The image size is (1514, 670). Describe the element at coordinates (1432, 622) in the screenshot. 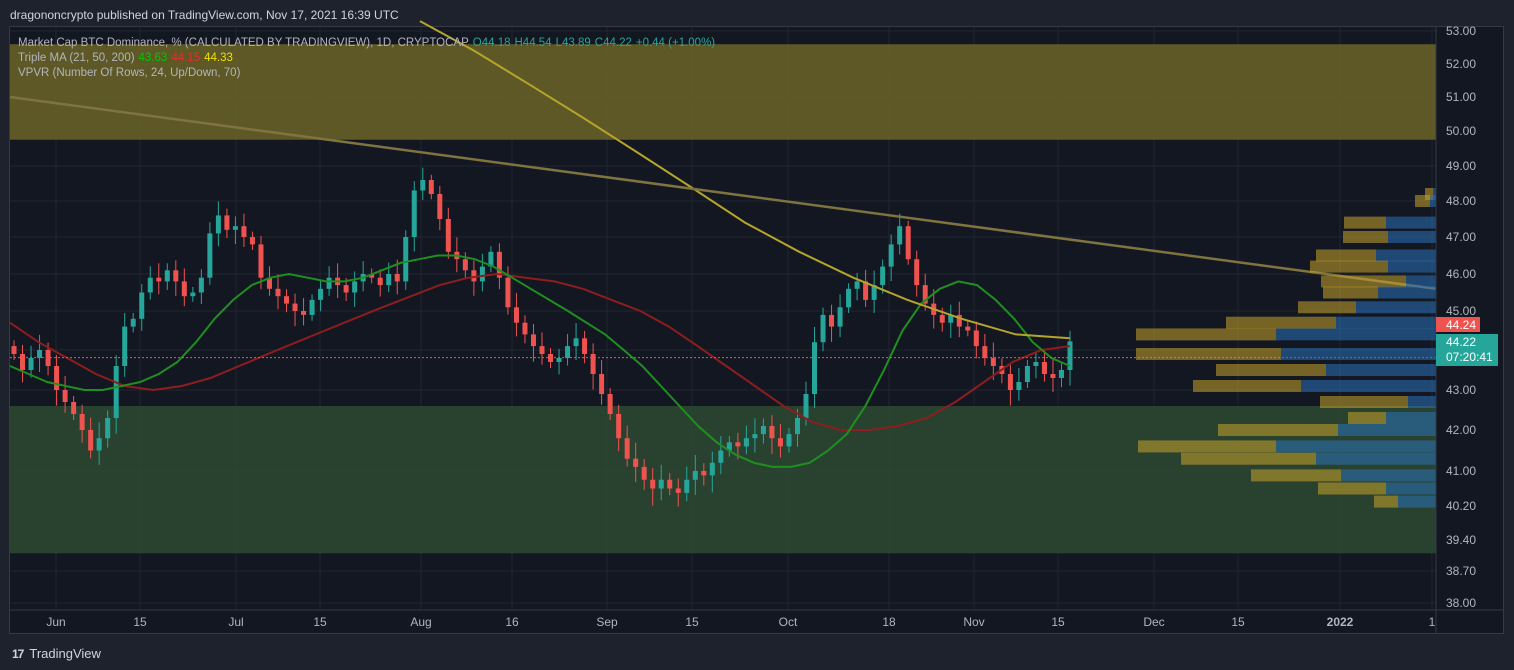

I see `time-tick-label: 1` at that location.